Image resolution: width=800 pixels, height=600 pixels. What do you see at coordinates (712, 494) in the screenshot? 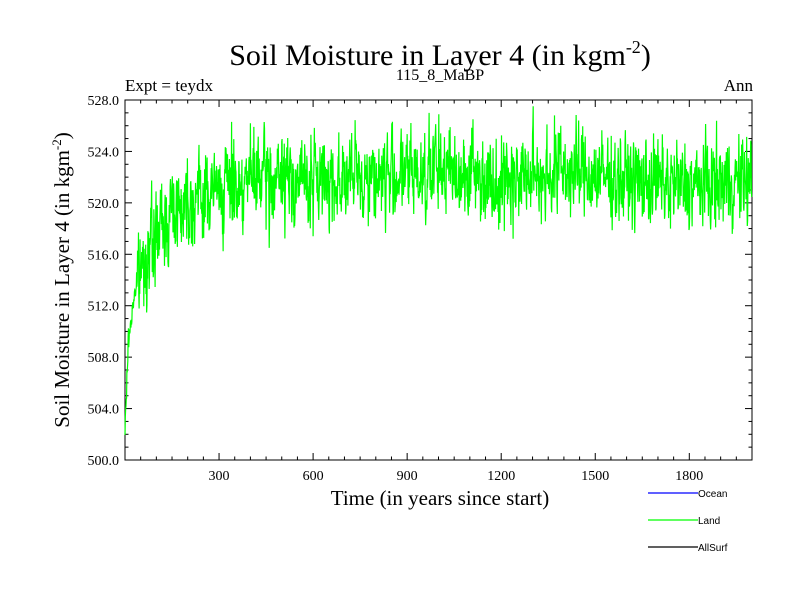
I see `legend-label-ocean: Ocean` at bounding box center [712, 494].